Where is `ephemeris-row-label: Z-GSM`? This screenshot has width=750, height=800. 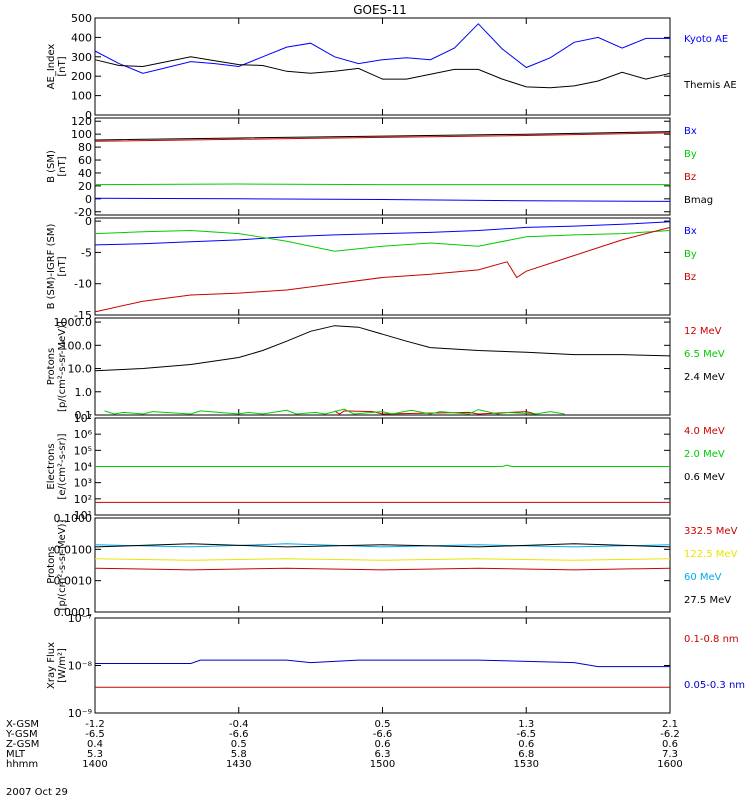
ephemeris-row-label: Z-GSM is located at coordinates (22, 744).